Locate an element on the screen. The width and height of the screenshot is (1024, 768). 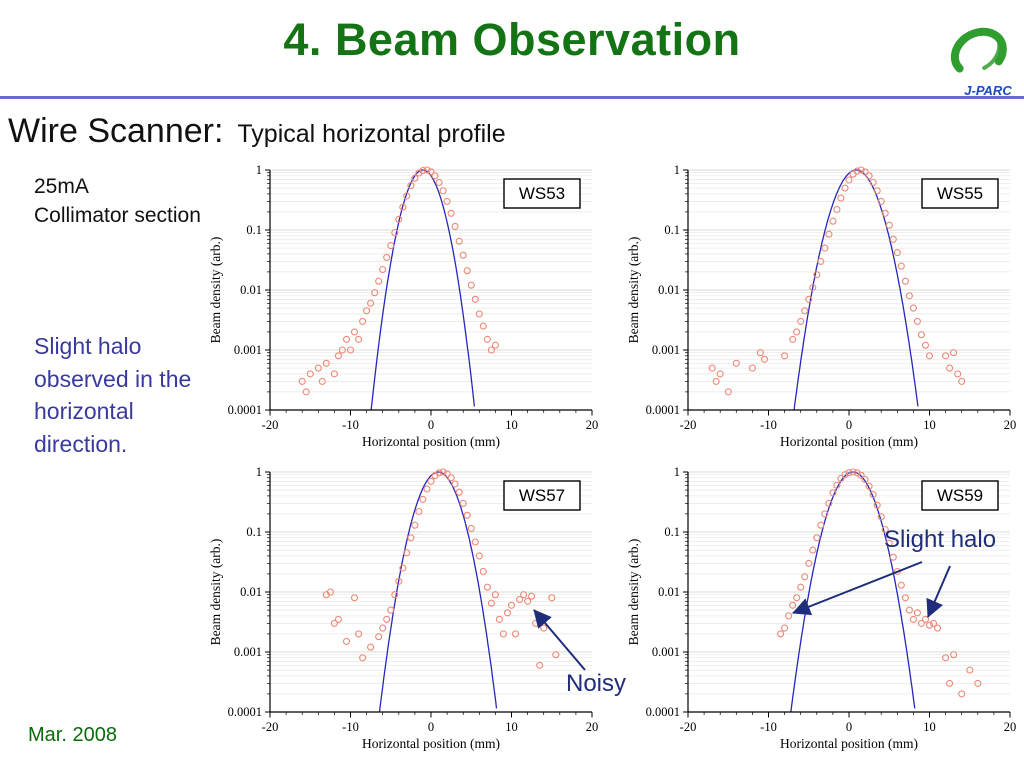
svg-text: WS55 is located at coordinates (960, 193).